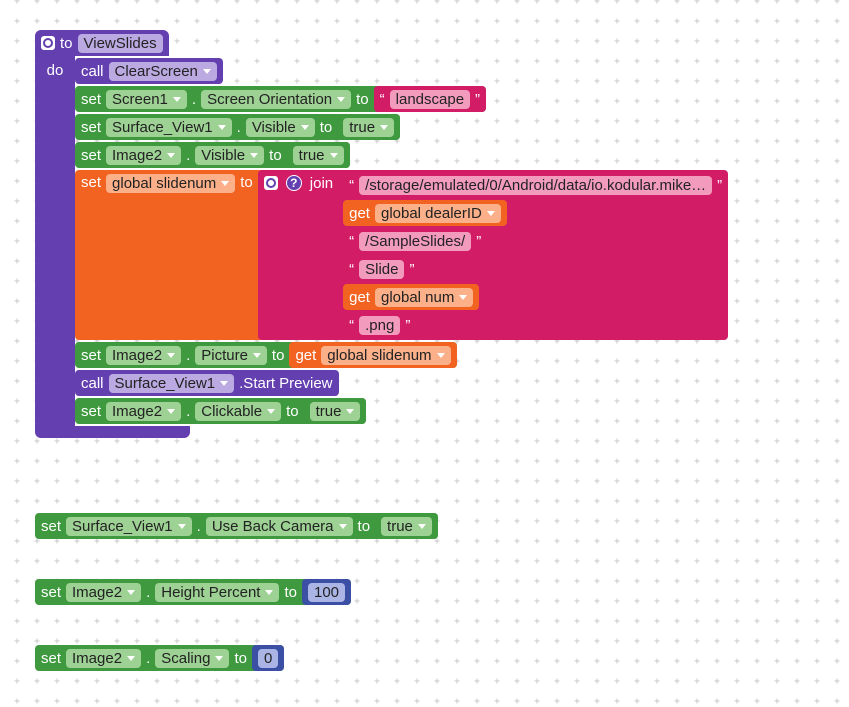 The width and height of the screenshot is (849, 707). I want to click on property: Scaling, so click(186, 658).